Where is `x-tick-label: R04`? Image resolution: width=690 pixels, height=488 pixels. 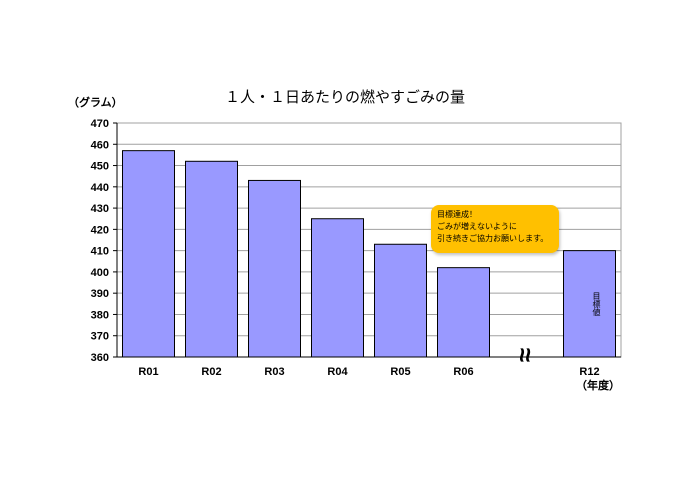
x-tick-label: R04 is located at coordinates (337, 372).